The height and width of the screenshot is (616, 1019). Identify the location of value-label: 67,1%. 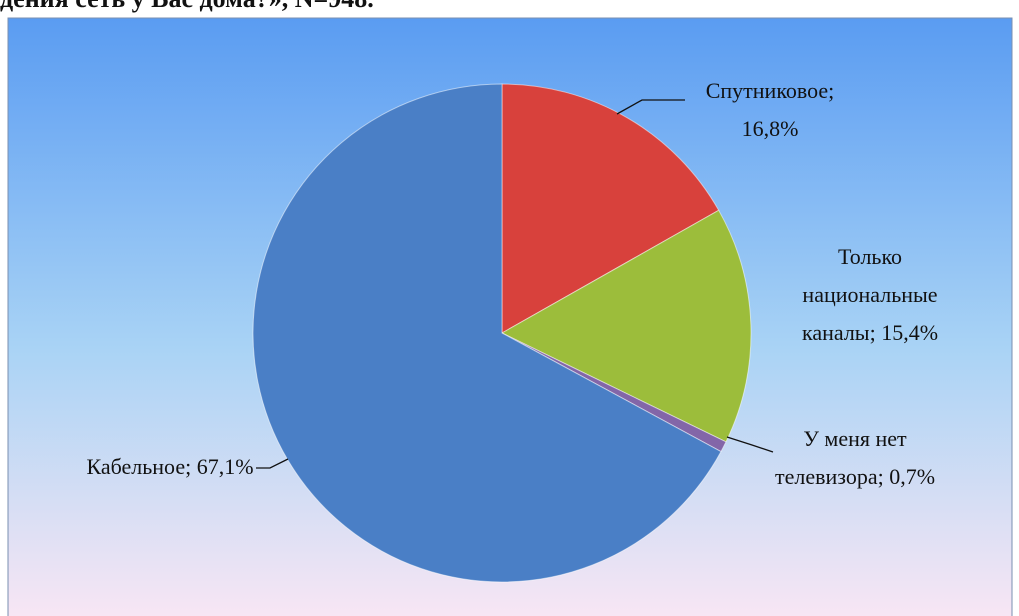
(225, 466).